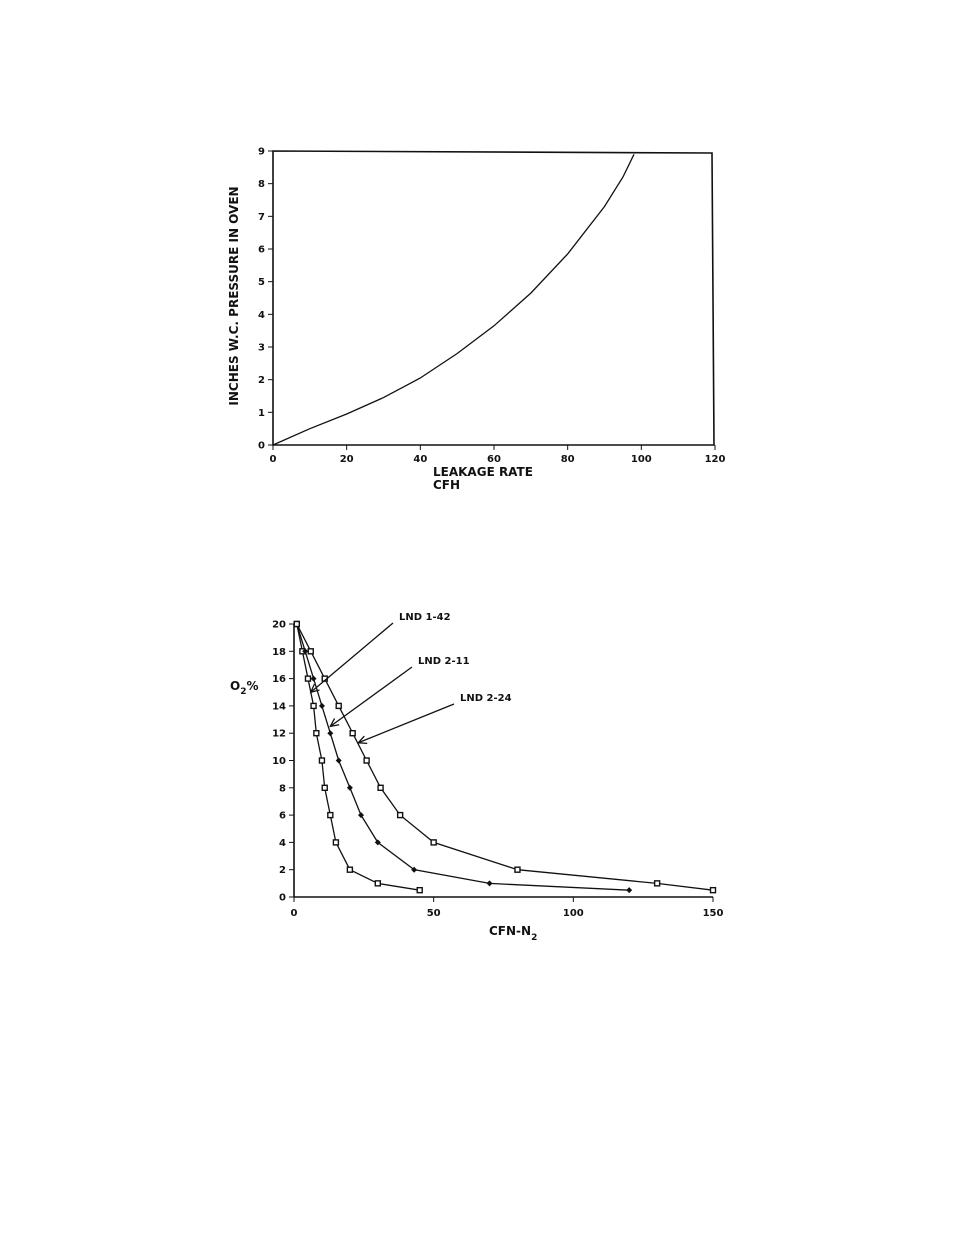 The height and width of the screenshot is (1235, 954). I want to click on chart1-x-tick-label: 20, so click(347, 459).